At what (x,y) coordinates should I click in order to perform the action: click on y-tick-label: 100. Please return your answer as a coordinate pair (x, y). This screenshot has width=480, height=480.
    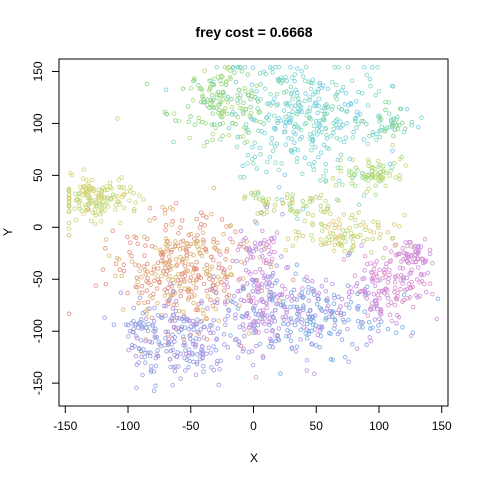
    Looking at the image, I should click on (38, 123).